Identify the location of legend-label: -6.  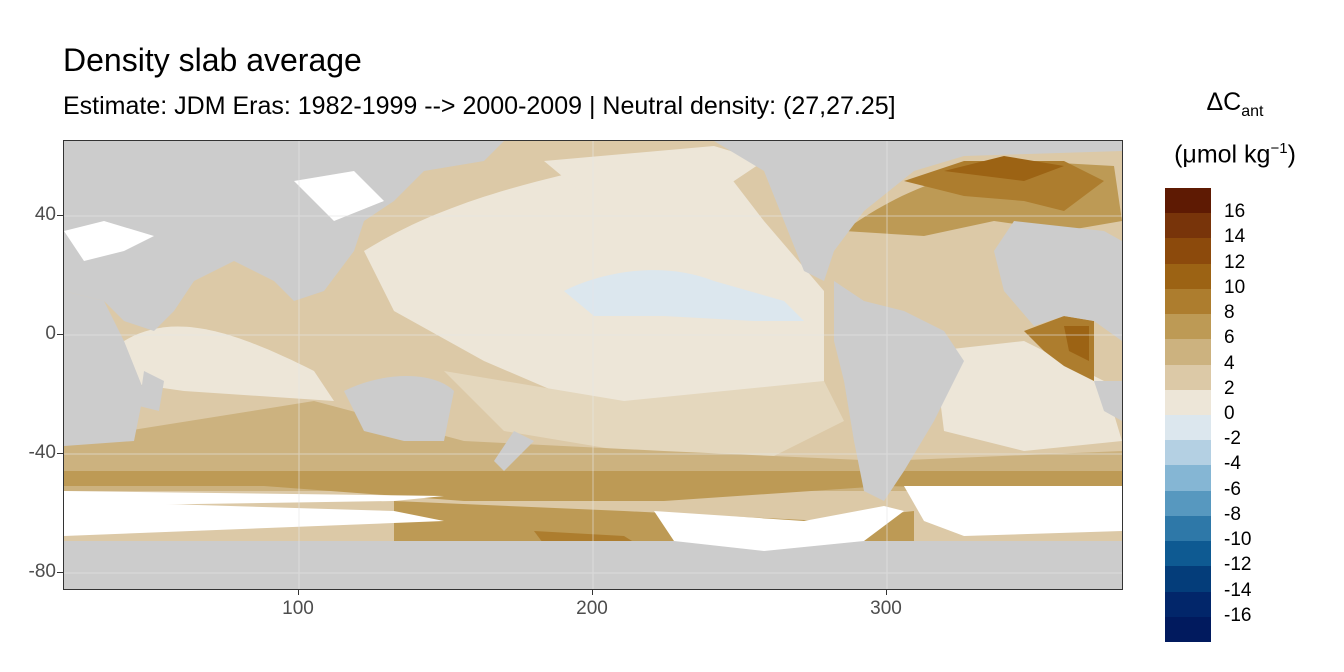
(1232, 489).